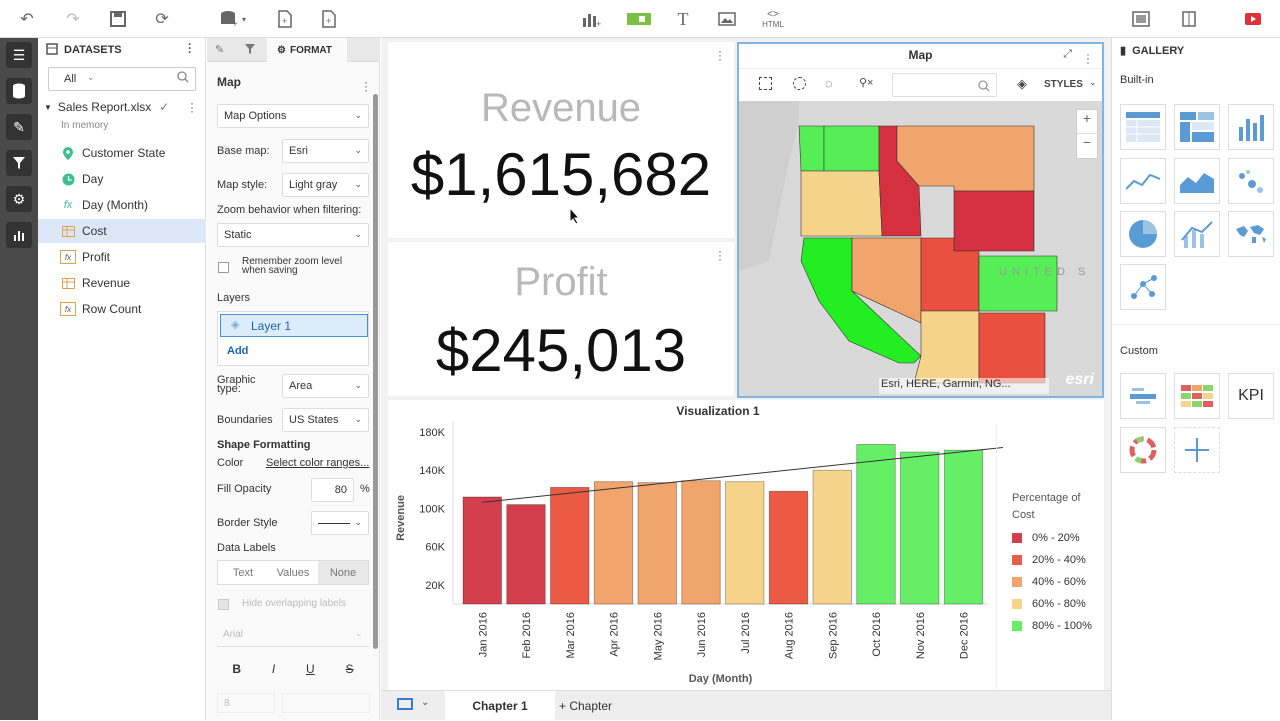 The image size is (1280, 721). I want to click on map-style-select: Light gray ⌄, so click(325, 185).